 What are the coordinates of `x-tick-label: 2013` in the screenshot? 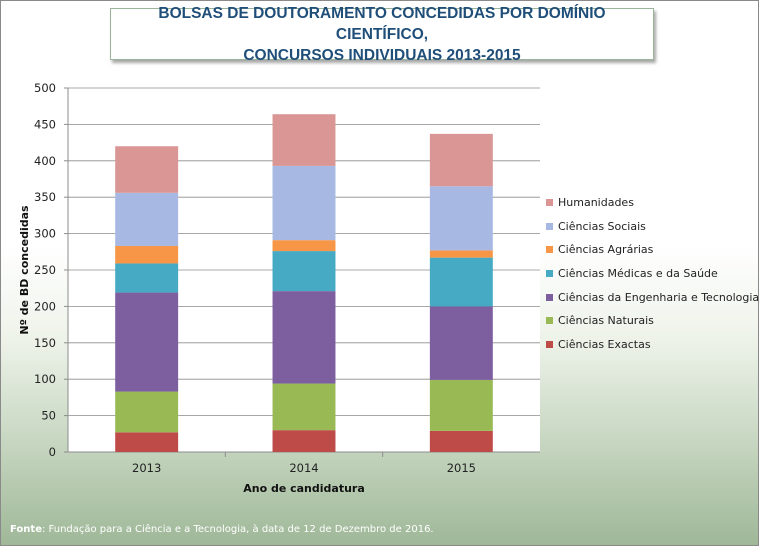 It's located at (146, 468).